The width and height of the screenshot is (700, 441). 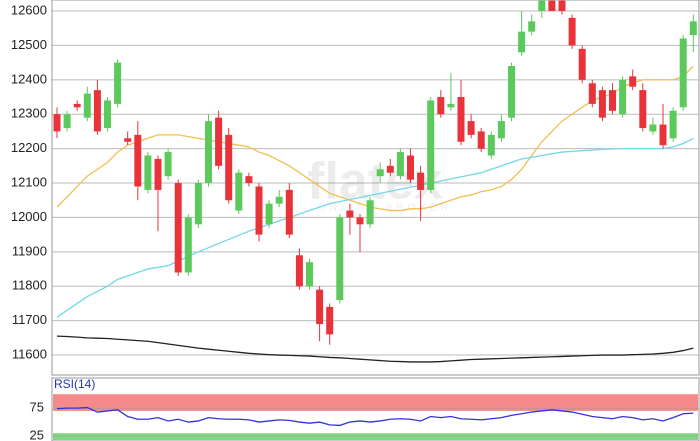 I want to click on y-tick-label: 25, so click(x=37, y=434).